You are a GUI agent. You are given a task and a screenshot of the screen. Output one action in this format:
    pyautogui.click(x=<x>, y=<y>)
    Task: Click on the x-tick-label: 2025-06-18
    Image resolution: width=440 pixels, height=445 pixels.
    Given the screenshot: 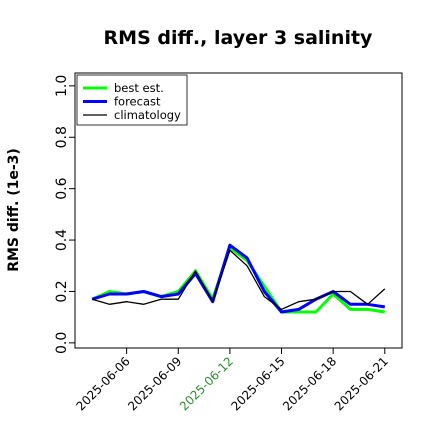 What is the action you would take?
    pyautogui.click(x=309, y=383)
    